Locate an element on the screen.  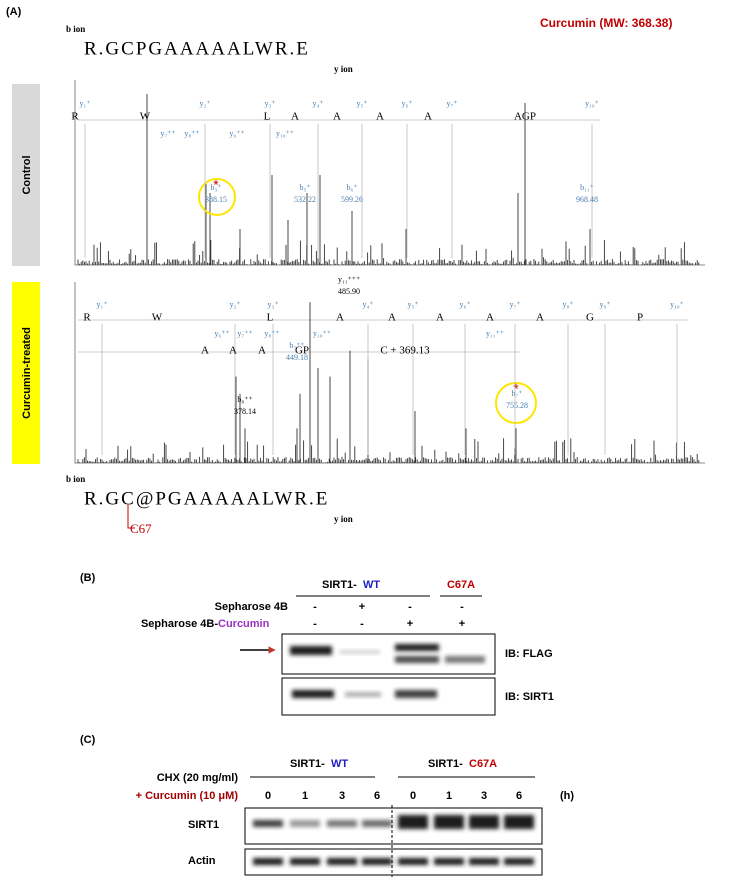
residue: C + 369.13 is located at coordinates (405, 351).